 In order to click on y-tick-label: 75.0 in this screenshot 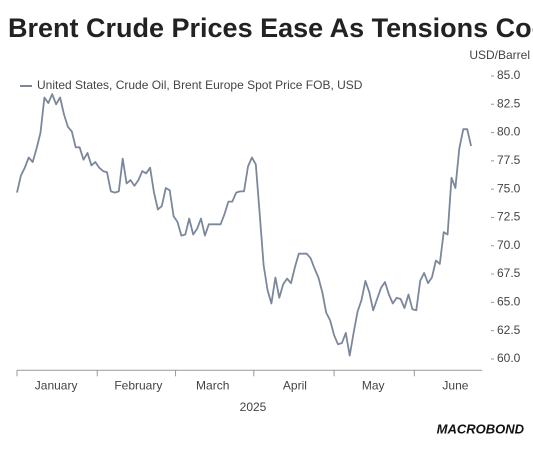, I will do `click(509, 188)`.